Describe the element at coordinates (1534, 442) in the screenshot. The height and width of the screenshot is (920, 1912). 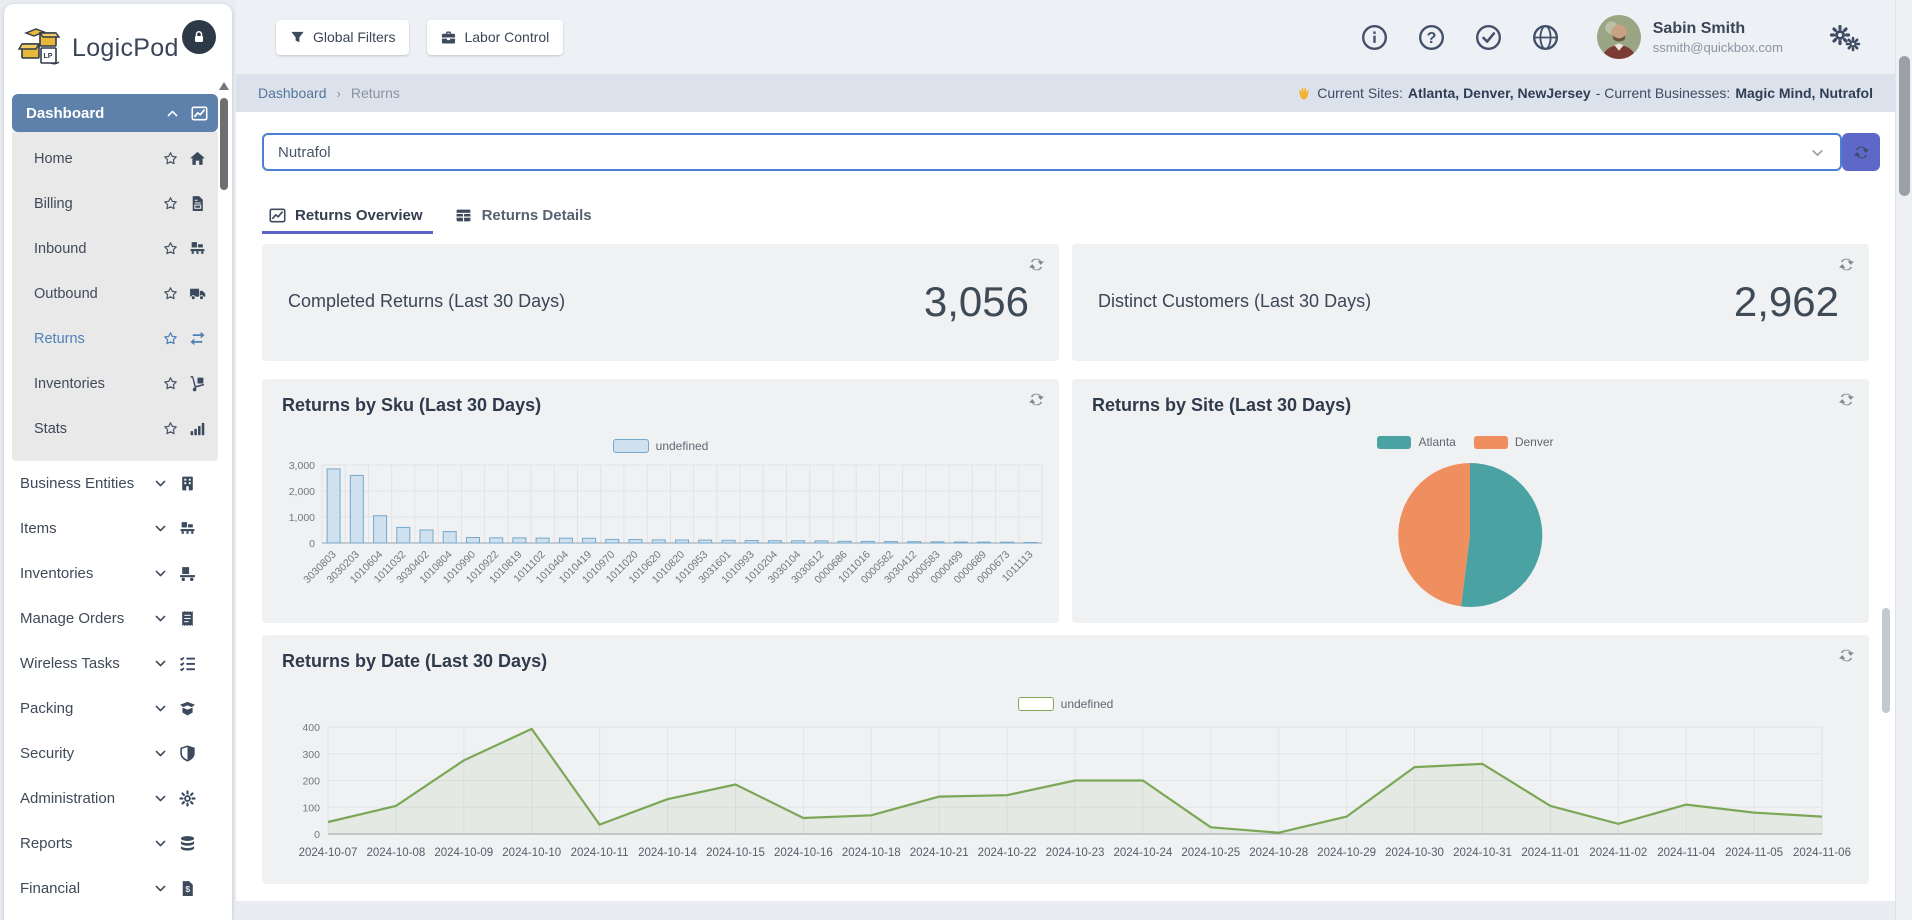
I see `legend-label: Denver` at that location.